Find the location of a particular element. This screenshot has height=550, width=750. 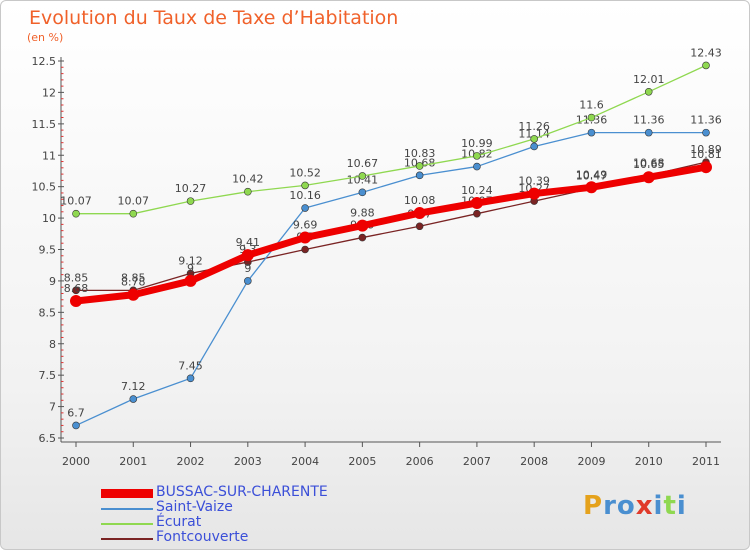

data-label-saint-vaize: 7.12 is located at coordinates (133, 386).